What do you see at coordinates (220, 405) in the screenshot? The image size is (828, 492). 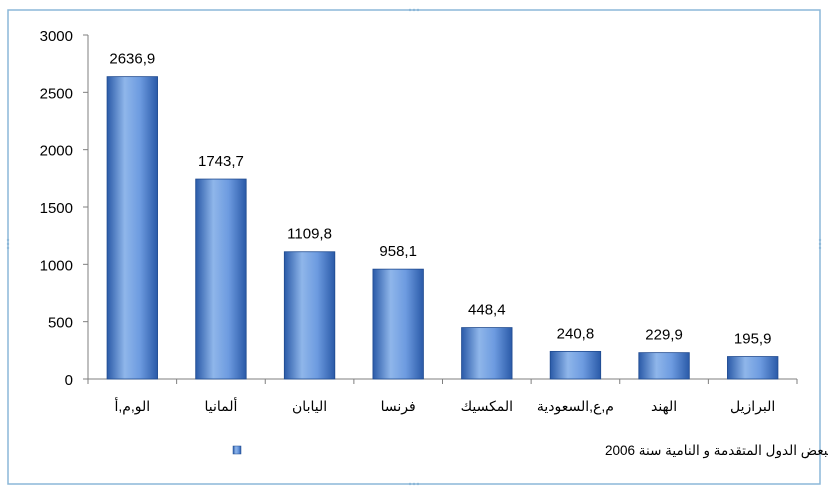 I see `x-tick-label: ألمانيا` at bounding box center [220, 405].